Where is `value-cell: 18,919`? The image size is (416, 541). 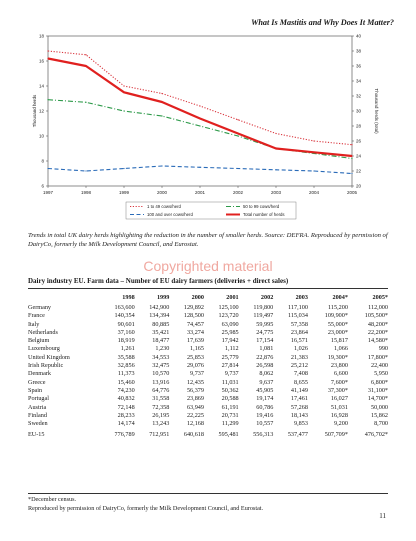
value-cell: 18,919 is located at coordinates (126, 341).